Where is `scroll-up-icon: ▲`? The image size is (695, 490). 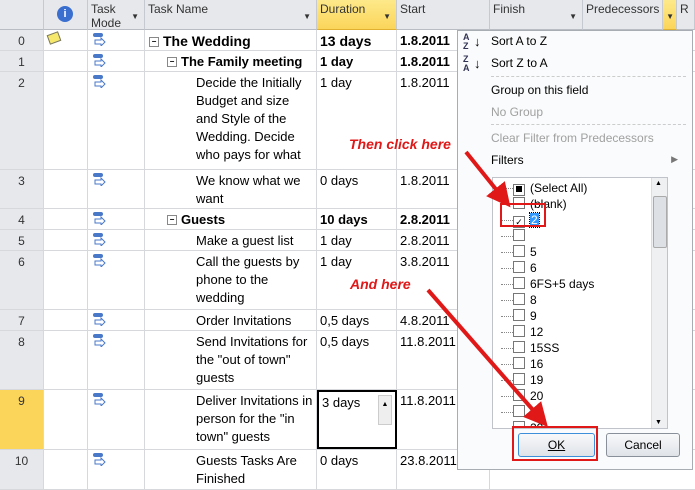
scroll-up-icon: ▲ is located at coordinates (658, 183).